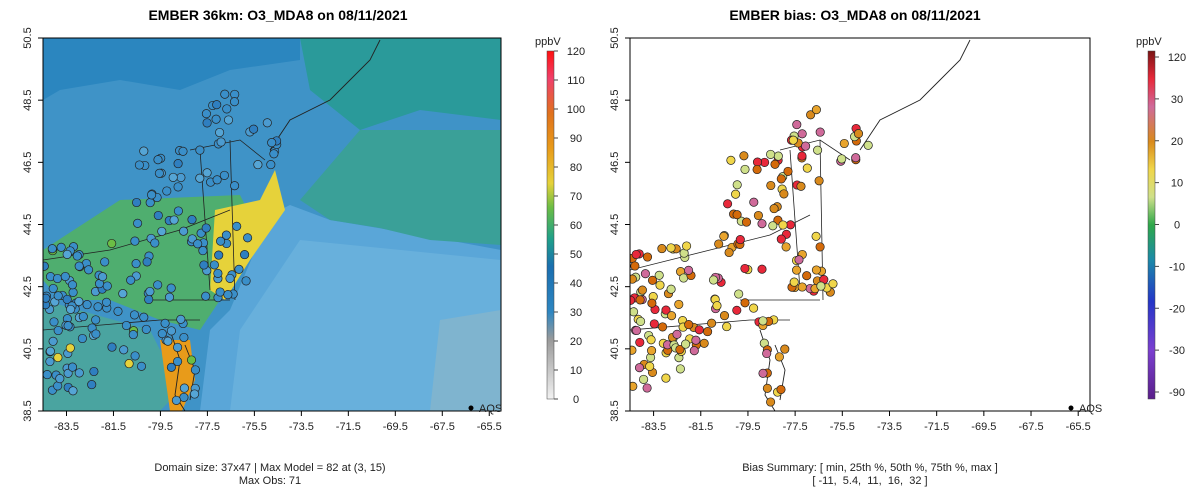  Describe the element at coordinates (576, 284) in the screenshot. I see `colorbar-tick-label: 40` at that location.